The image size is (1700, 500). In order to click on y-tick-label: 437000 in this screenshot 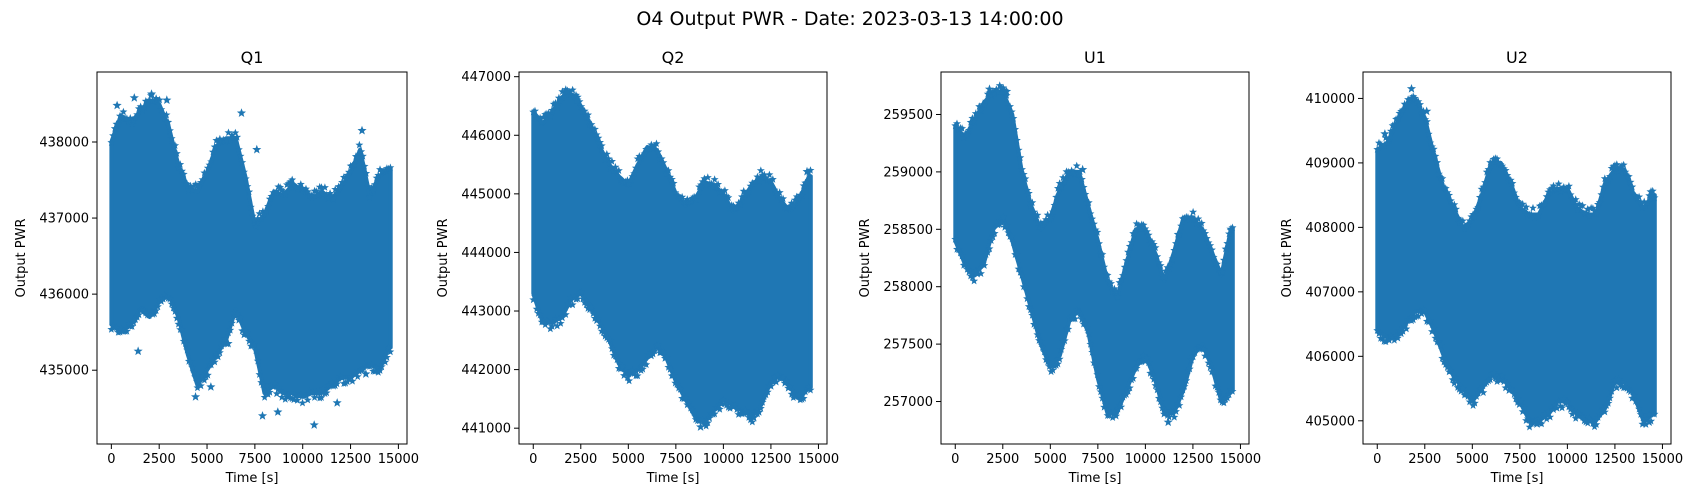, I will do `click(64, 219)`.